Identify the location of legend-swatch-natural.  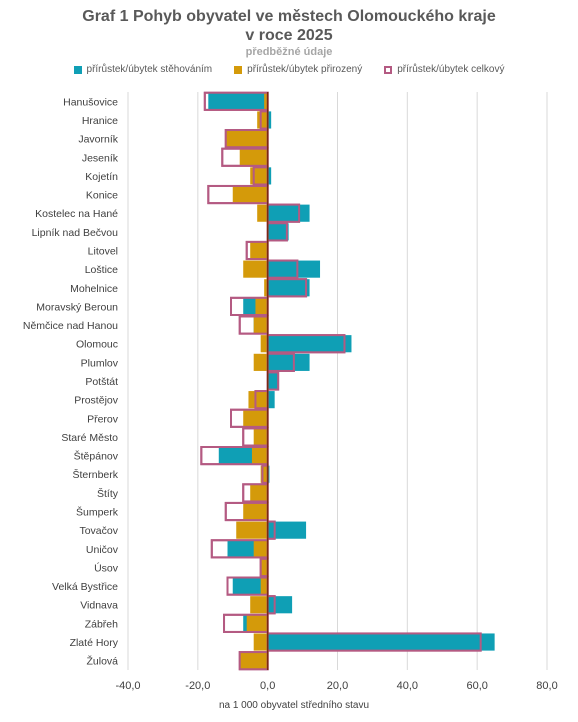
(238, 69).